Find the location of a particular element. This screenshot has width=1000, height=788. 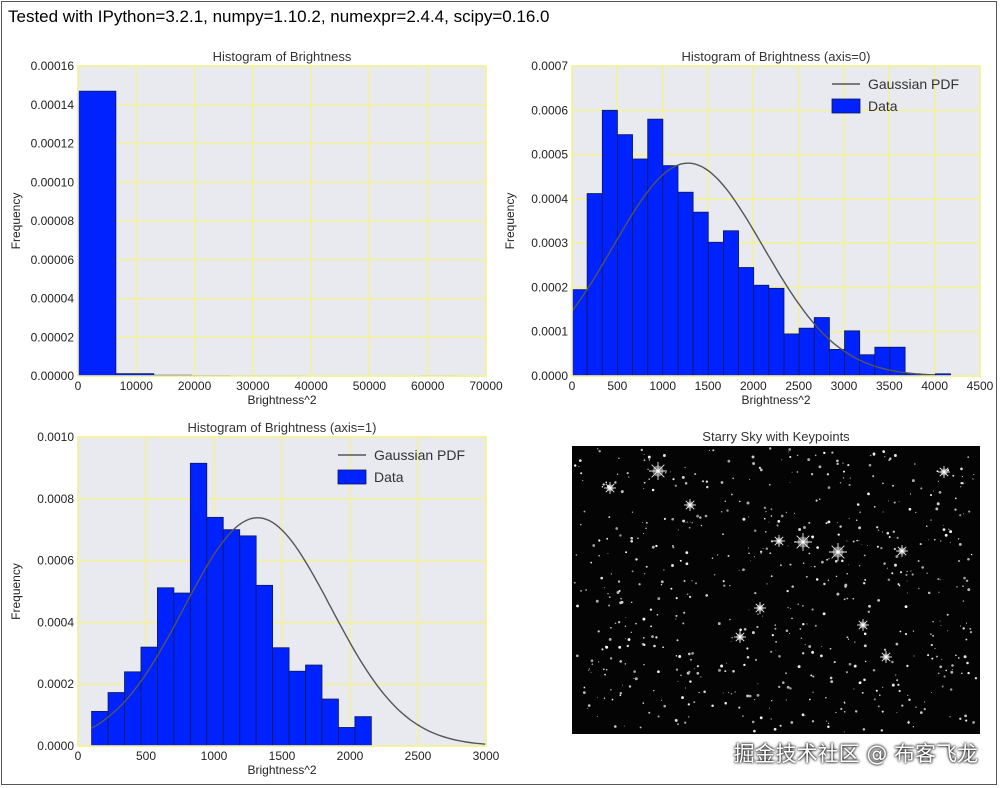

x-tick-label: 1000 is located at coordinates (662, 386).